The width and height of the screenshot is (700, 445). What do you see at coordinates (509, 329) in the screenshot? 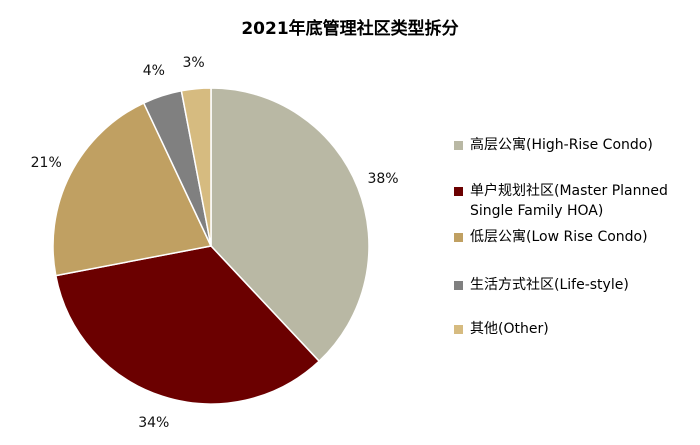
I see `legend-label: 其他(Other)` at bounding box center [509, 329].